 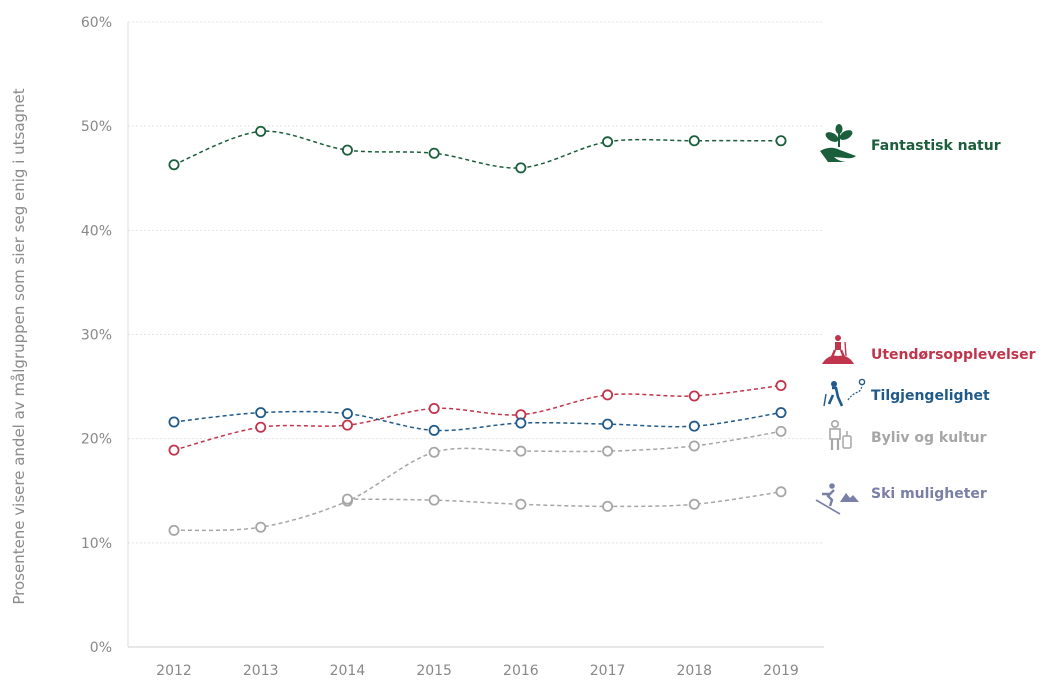 What do you see at coordinates (96, 23) in the screenshot?
I see `y-tick-label: 60%` at bounding box center [96, 23].